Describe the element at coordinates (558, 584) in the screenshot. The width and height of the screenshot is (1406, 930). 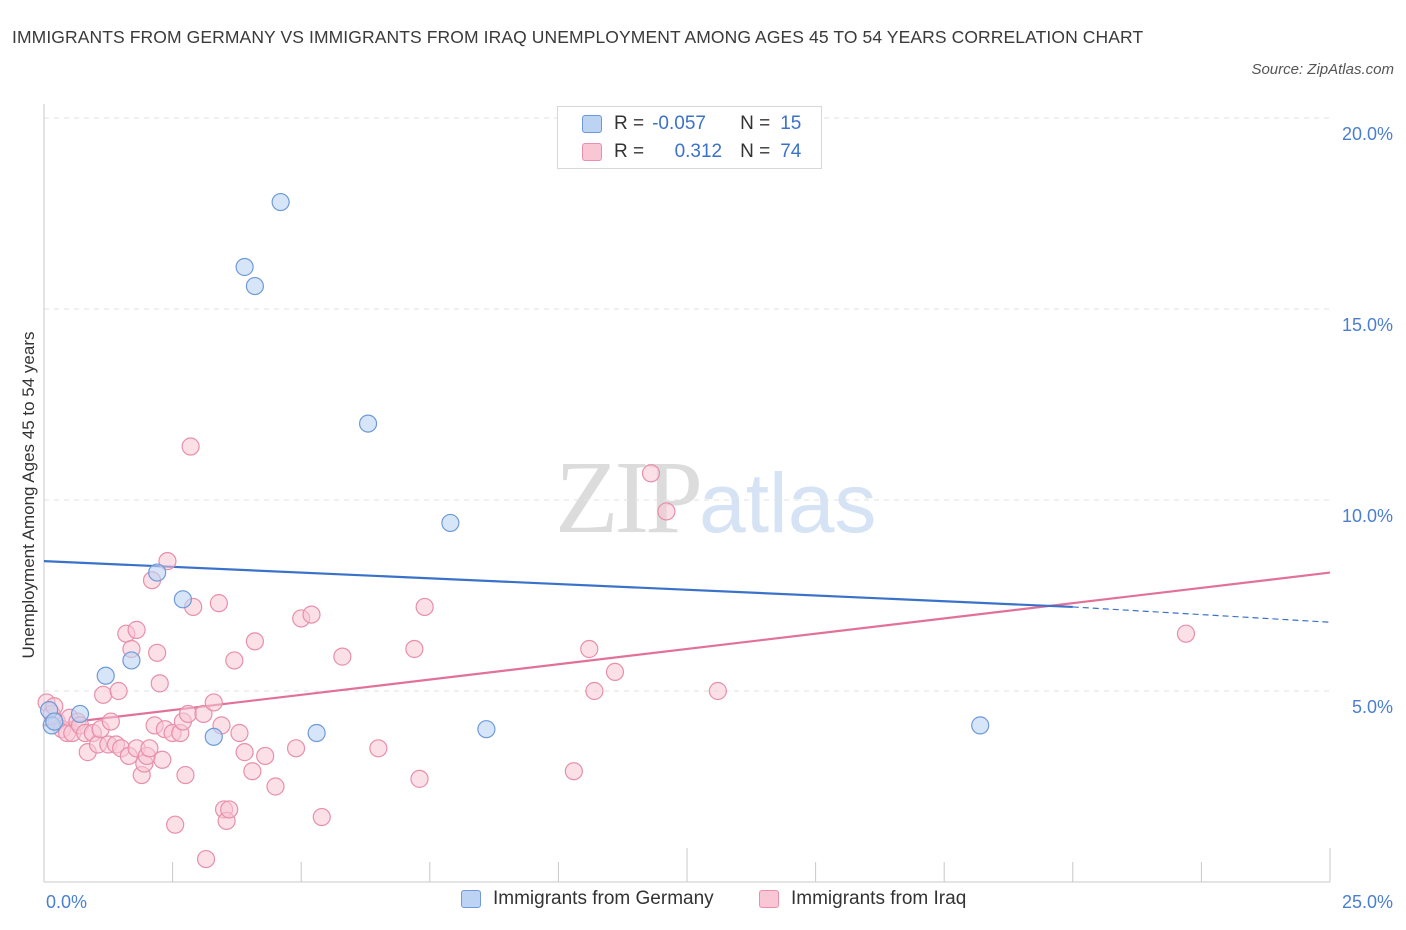
I see `germany-trend-line` at that location.